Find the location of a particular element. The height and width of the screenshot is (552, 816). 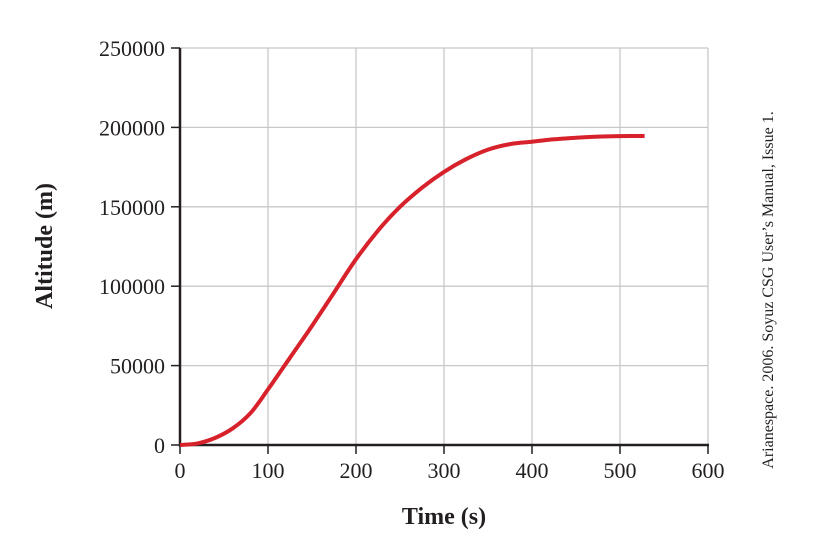

x-tick-label: 300 is located at coordinates (444, 470).